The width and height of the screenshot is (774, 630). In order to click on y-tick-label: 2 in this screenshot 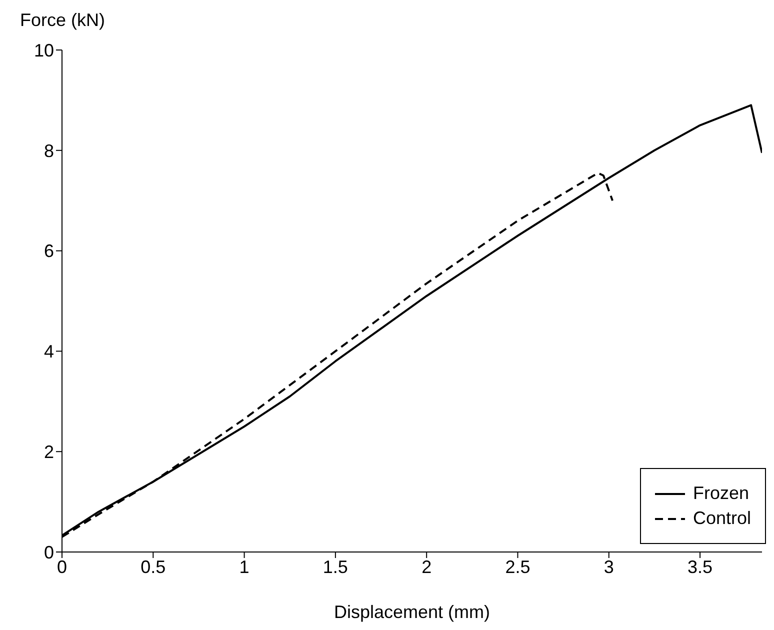, I will do `click(49, 452)`.